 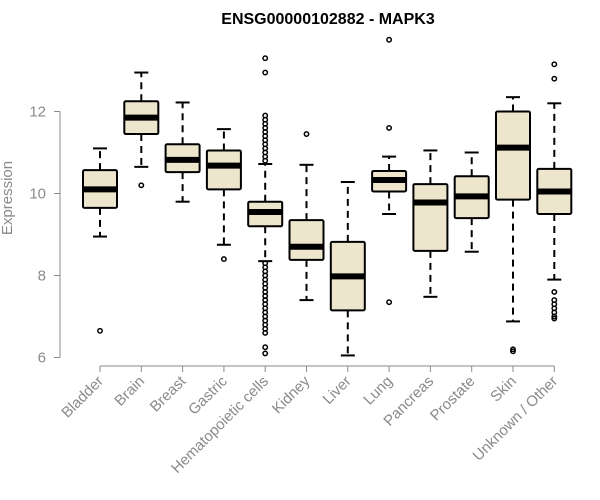 What do you see at coordinates (141, 130) in the screenshot?
I see `box-brain` at bounding box center [141, 130].